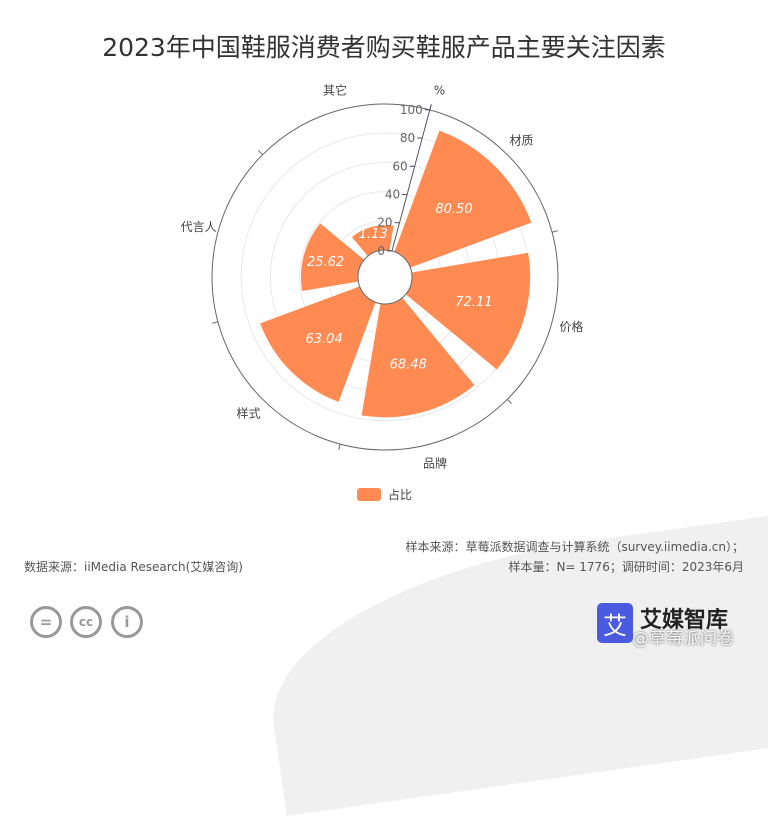 This screenshot has width=768, height=816. Describe the element at coordinates (335, 90) in the screenshot. I see `category-label: 其它` at that location.